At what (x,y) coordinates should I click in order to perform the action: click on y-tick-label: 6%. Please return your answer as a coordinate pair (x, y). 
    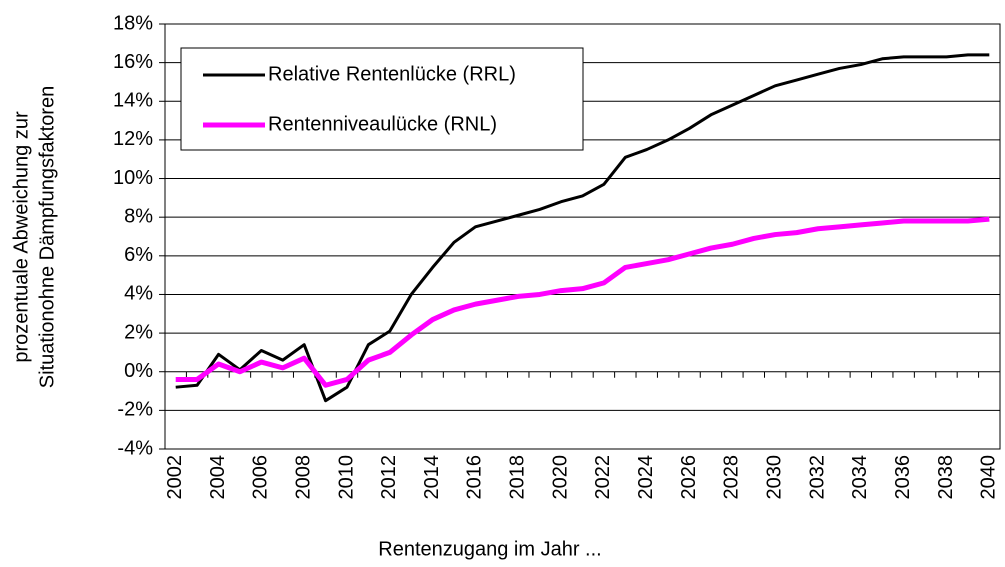
    Looking at the image, I should click on (138, 255).